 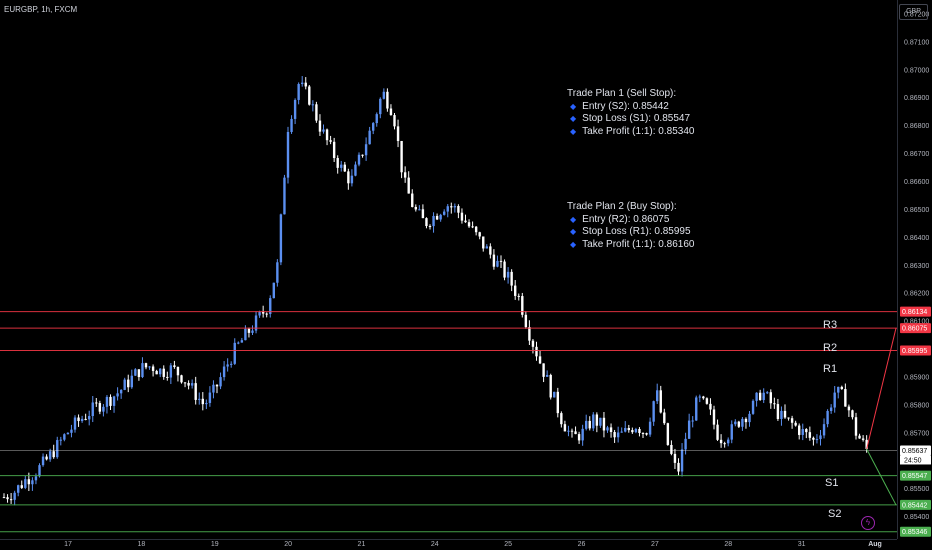 I want to click on level-label-r3: R3, so click(x=830, y=325).